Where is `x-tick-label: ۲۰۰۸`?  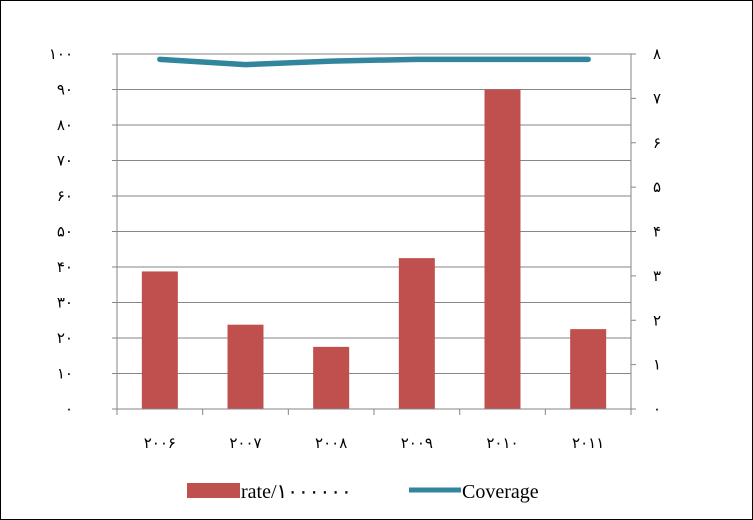 x-tick-label: ۲۰۰۸ is located at coordinates (331, 443).